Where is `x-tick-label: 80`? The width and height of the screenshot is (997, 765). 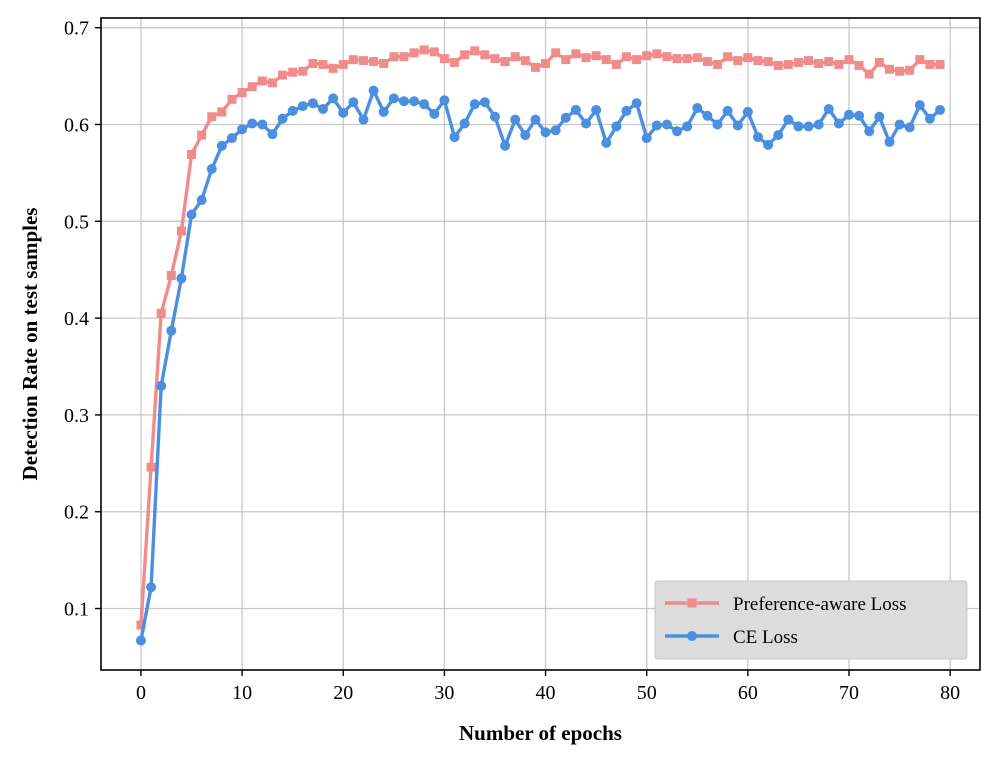
x-tick-label: 80 is located at coordinates (950, 693).